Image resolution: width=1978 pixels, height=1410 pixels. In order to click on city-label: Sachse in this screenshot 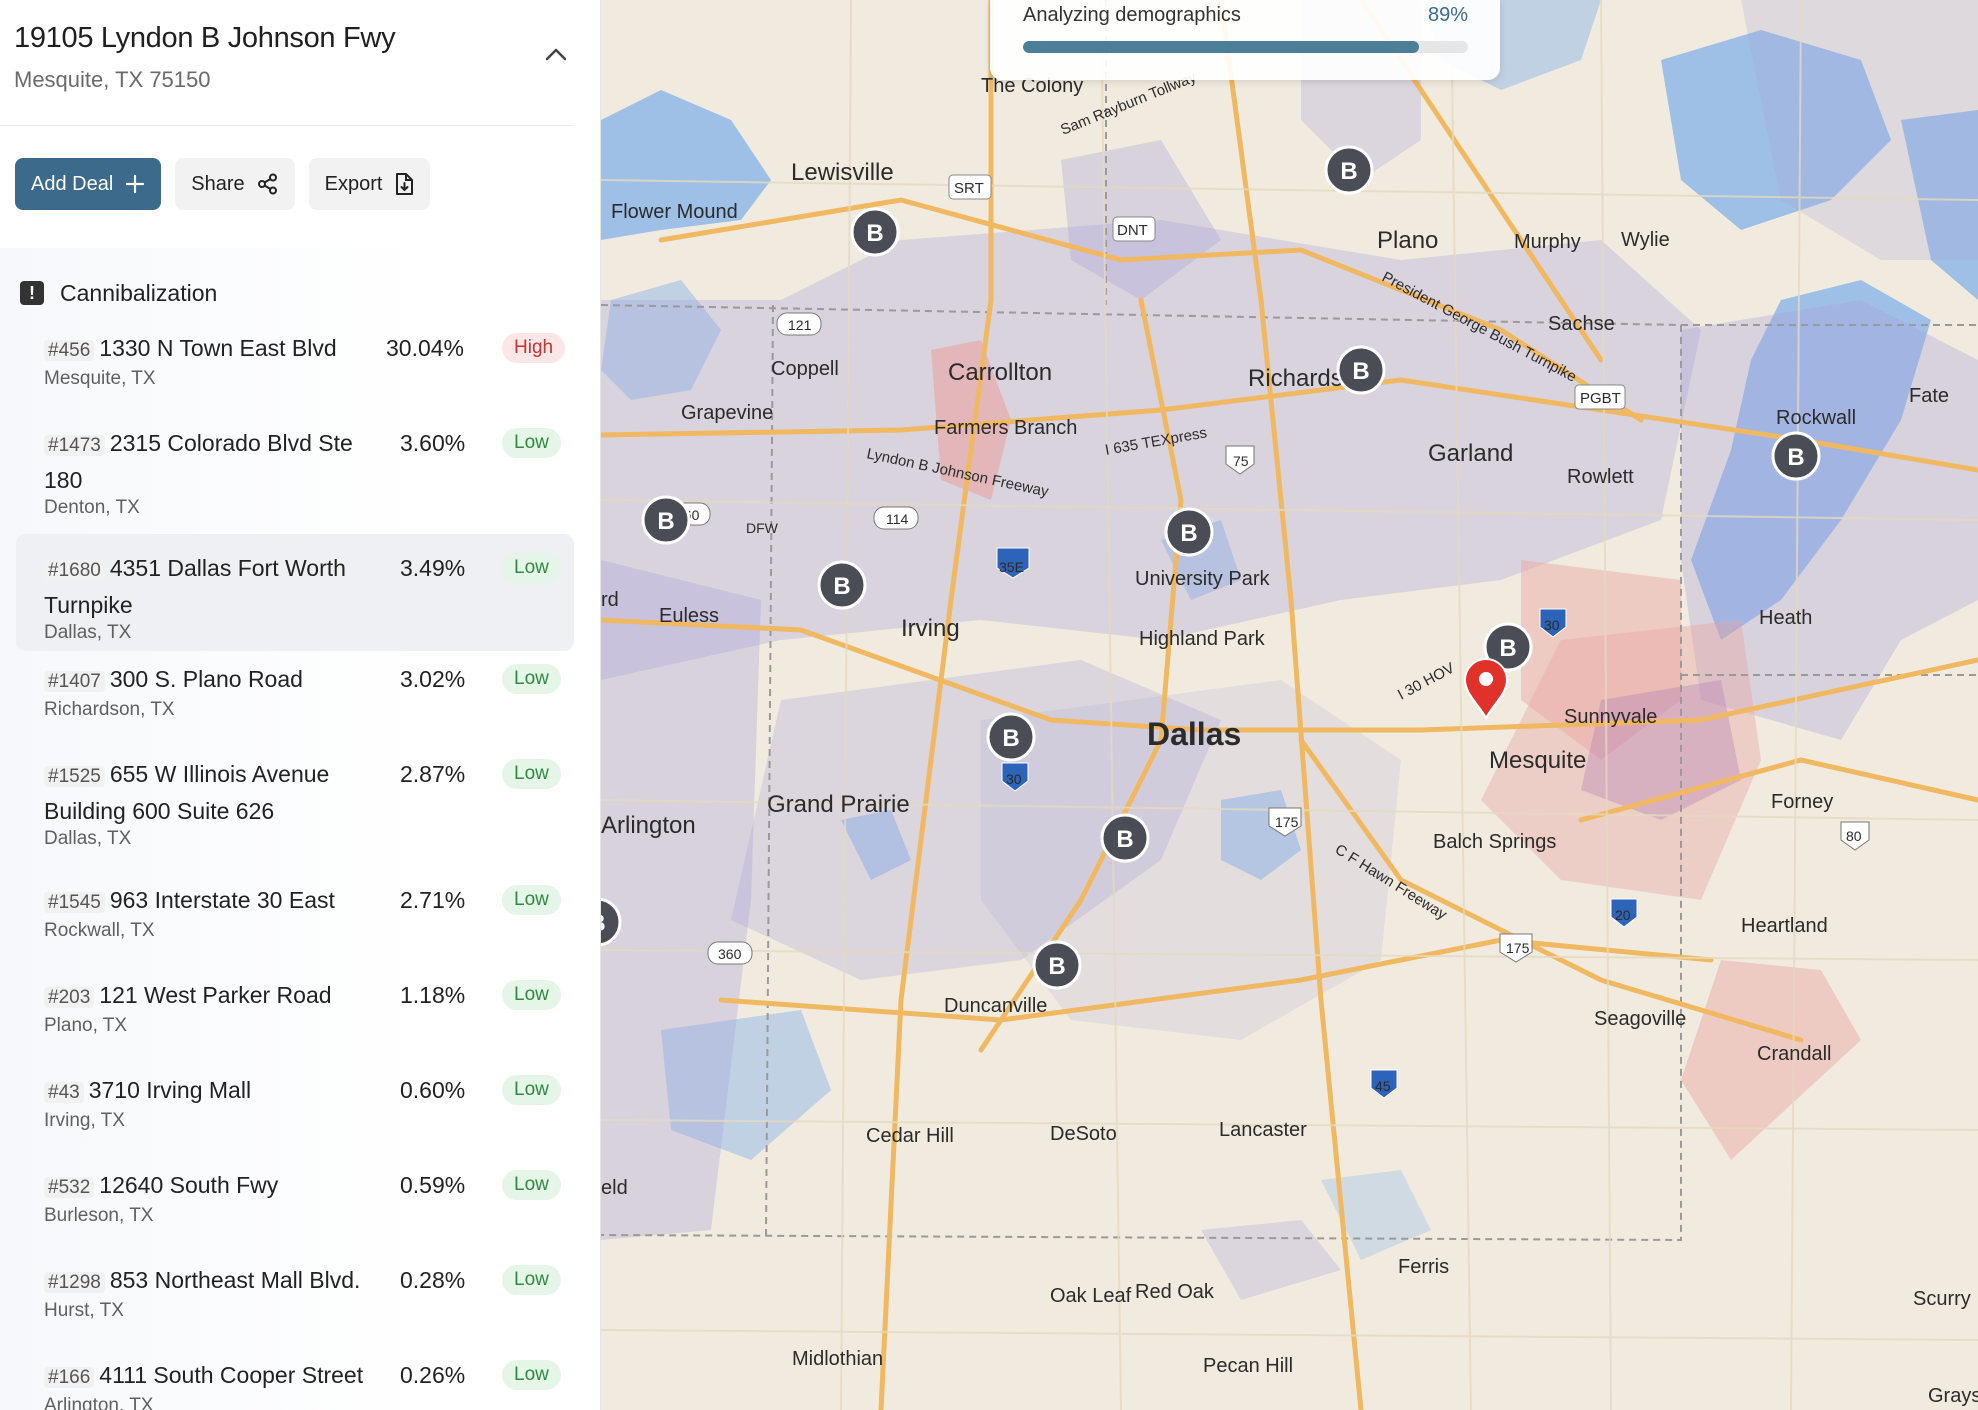, I will do `click(1581, 324)`.